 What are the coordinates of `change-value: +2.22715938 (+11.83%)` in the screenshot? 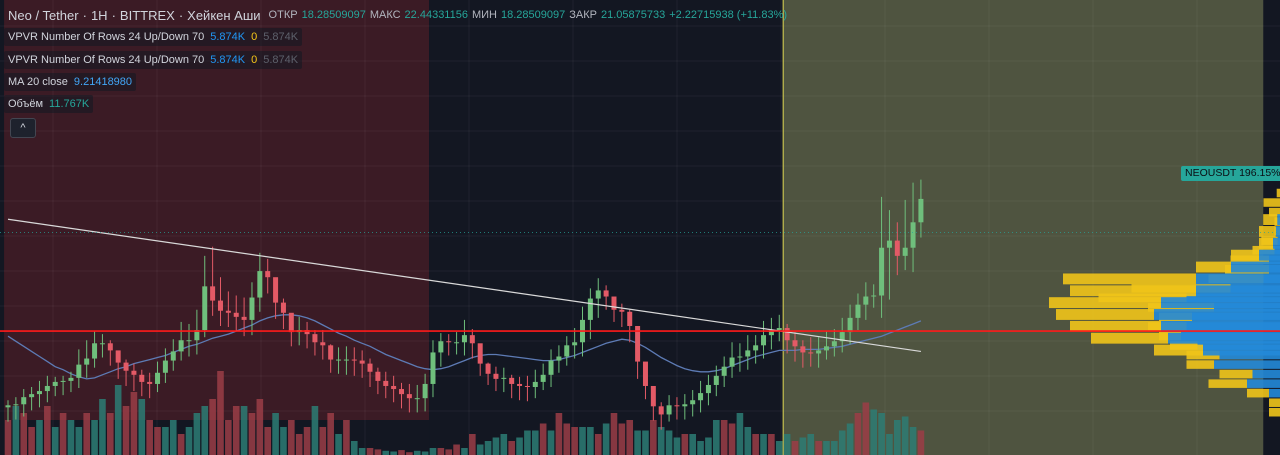 It's located at (728, 15).